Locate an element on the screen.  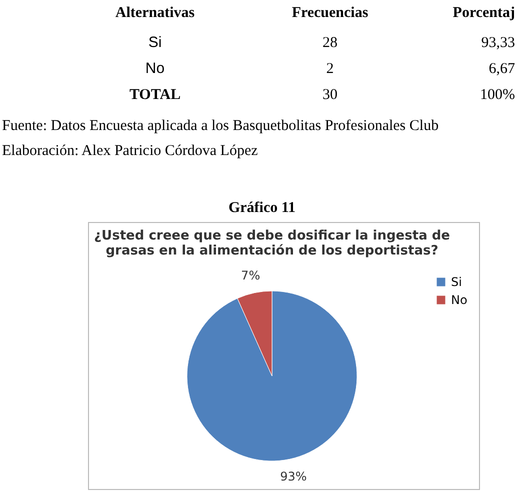
chart-title: ¿Usted creee que se debe dosificar la ingesta de grasas en la alimentación de los deportistas? is located at coordinates (272, 243).